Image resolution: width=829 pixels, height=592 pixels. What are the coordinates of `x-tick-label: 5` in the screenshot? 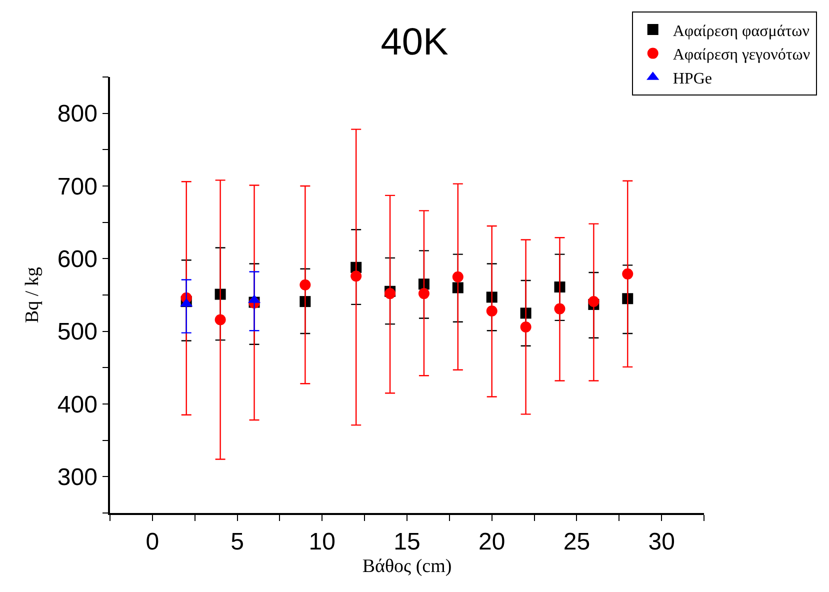 It's located at (237, 542).